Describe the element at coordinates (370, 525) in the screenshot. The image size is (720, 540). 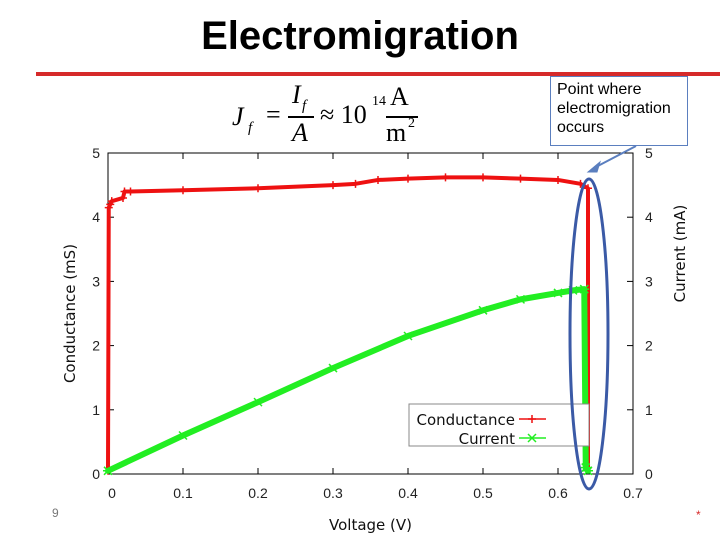
I see `x-axis-label: Voltage (V)` at that location.